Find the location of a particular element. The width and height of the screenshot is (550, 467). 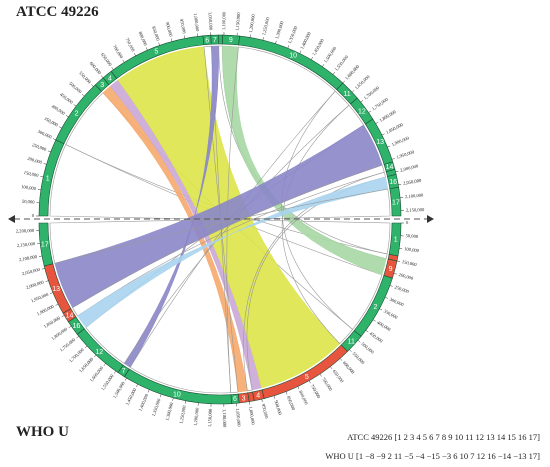

tick-label: 650,000 is located at coordinates (106, 60).